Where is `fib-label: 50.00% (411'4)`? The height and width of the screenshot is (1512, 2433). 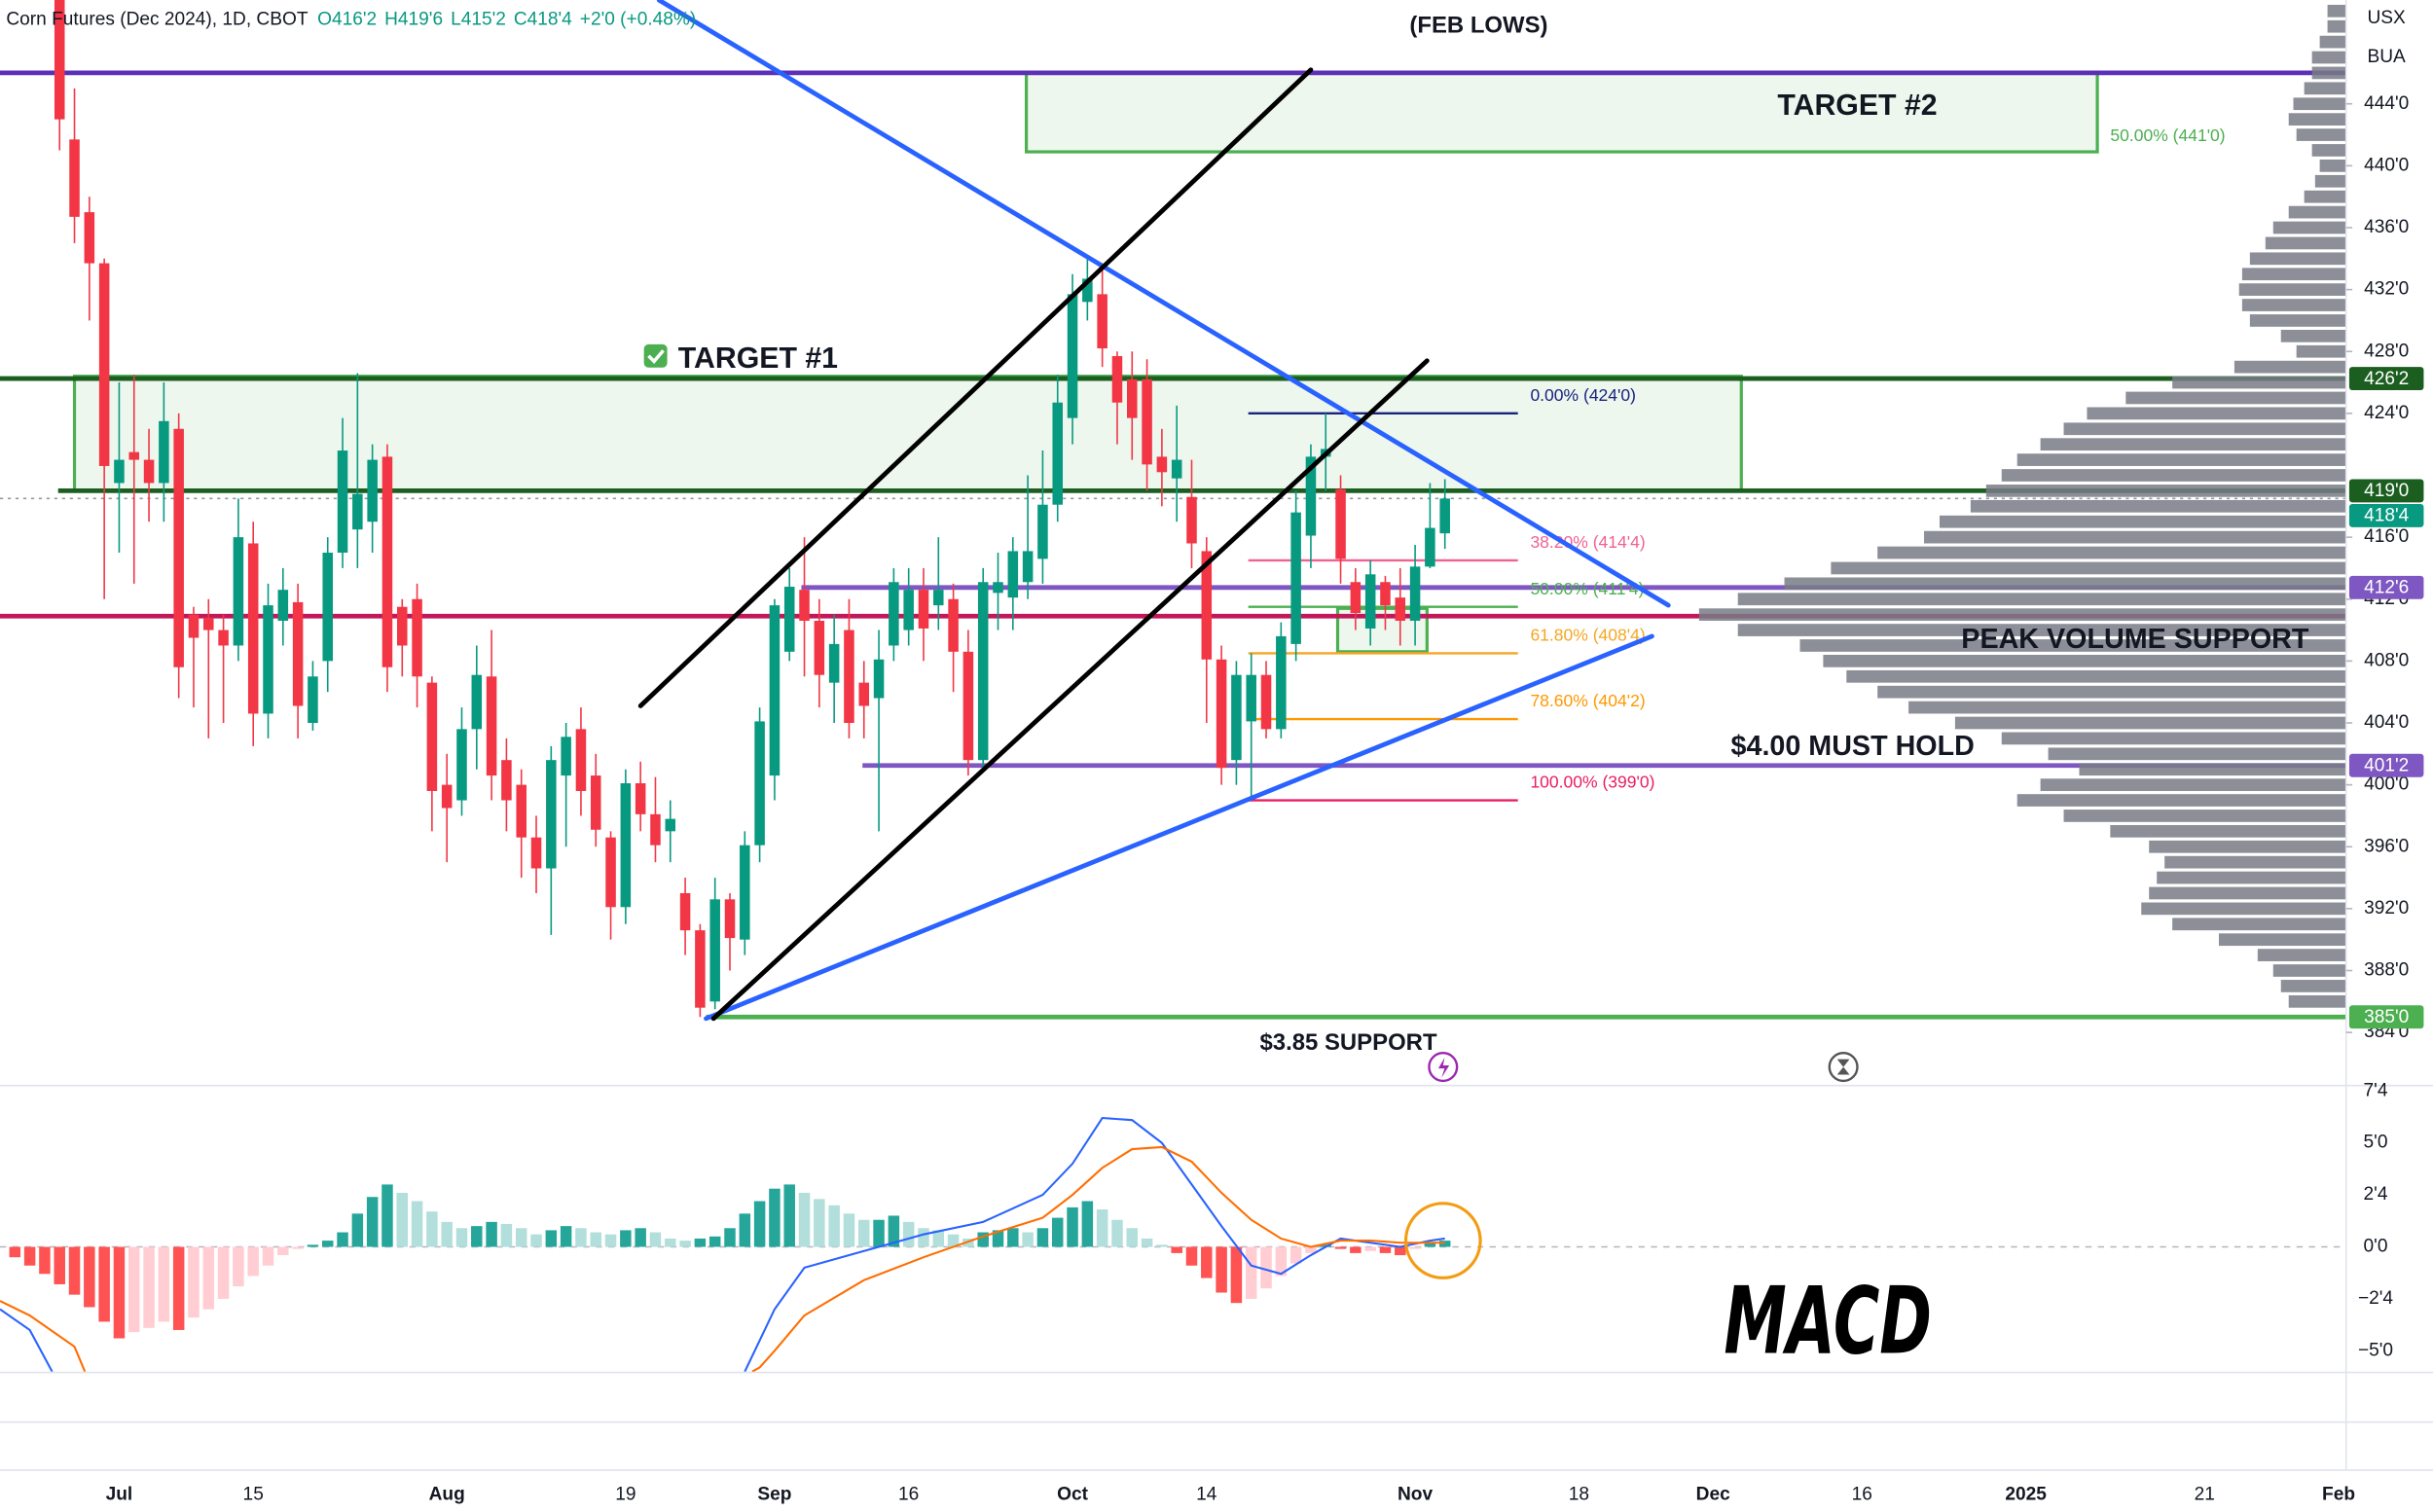 fib-label: 50.00% (411'4) is located at coordinates (1587, 588).